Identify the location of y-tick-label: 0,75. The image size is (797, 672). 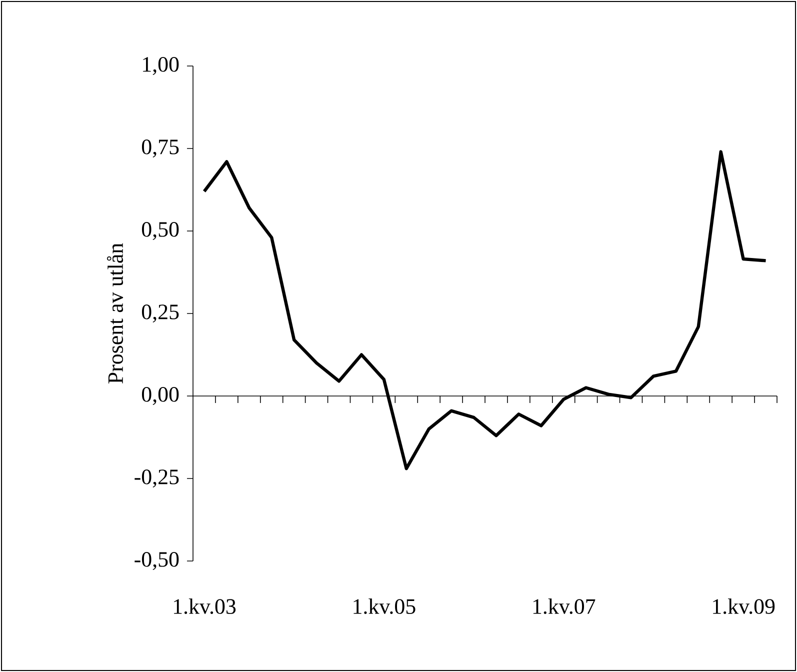
(160, 149).